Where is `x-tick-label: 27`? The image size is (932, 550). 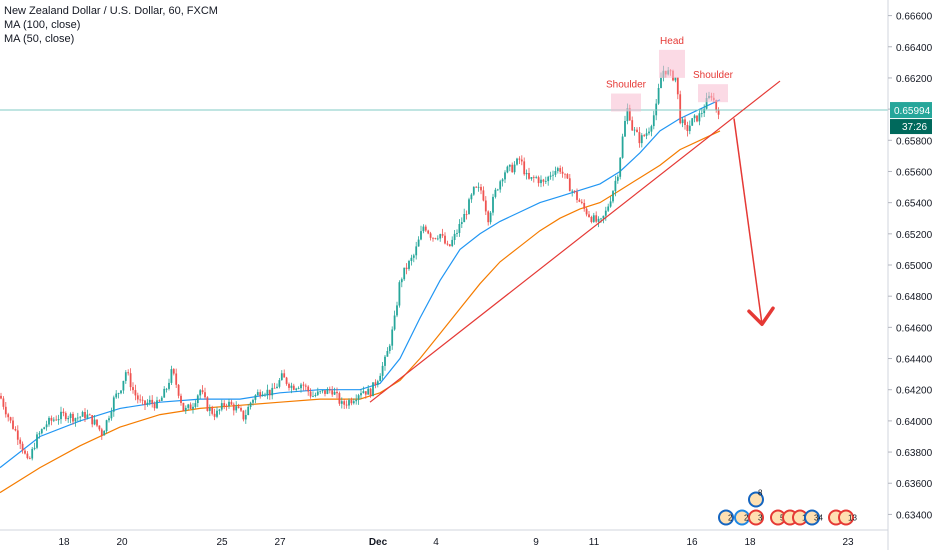
x-tick-label: 27 is located at coordinates (280, 542).